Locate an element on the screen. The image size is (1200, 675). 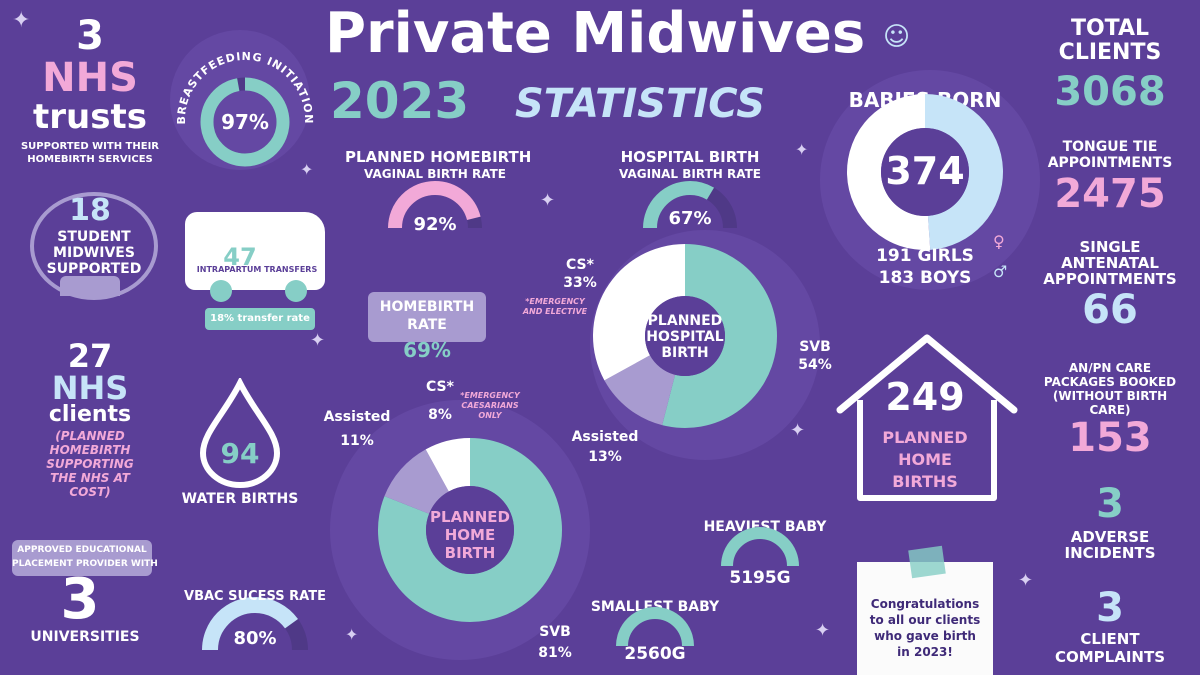
hospital-birth-gauge is located at coordinates (690, 205).